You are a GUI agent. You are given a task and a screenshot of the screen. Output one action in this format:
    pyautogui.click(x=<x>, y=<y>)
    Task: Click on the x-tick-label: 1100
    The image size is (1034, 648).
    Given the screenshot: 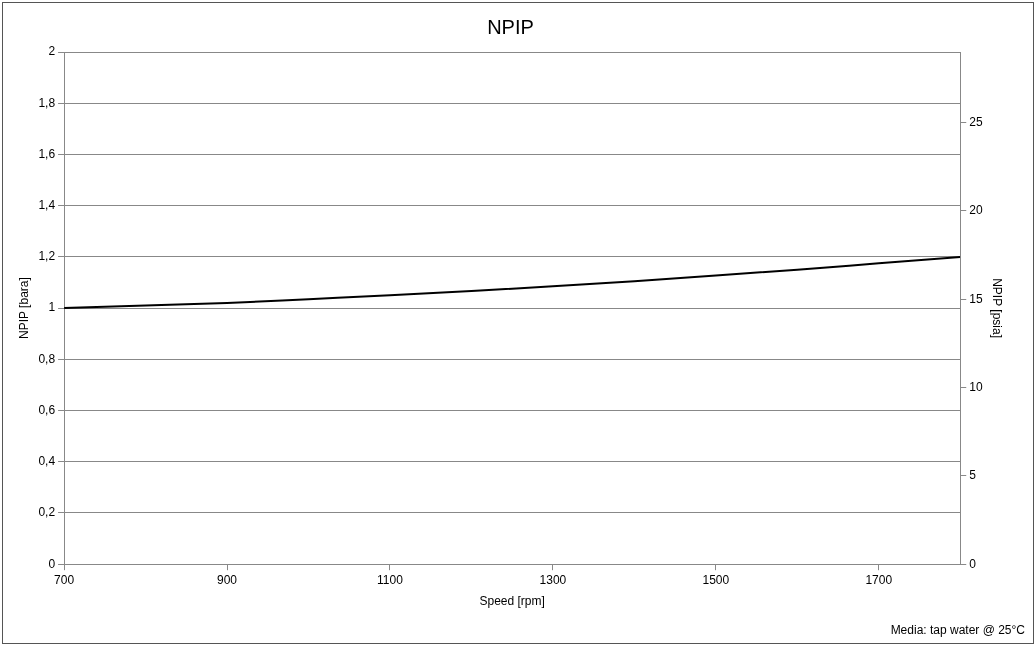 What is the action you would take?
    pyautogui.click(x=390, y=579)
    